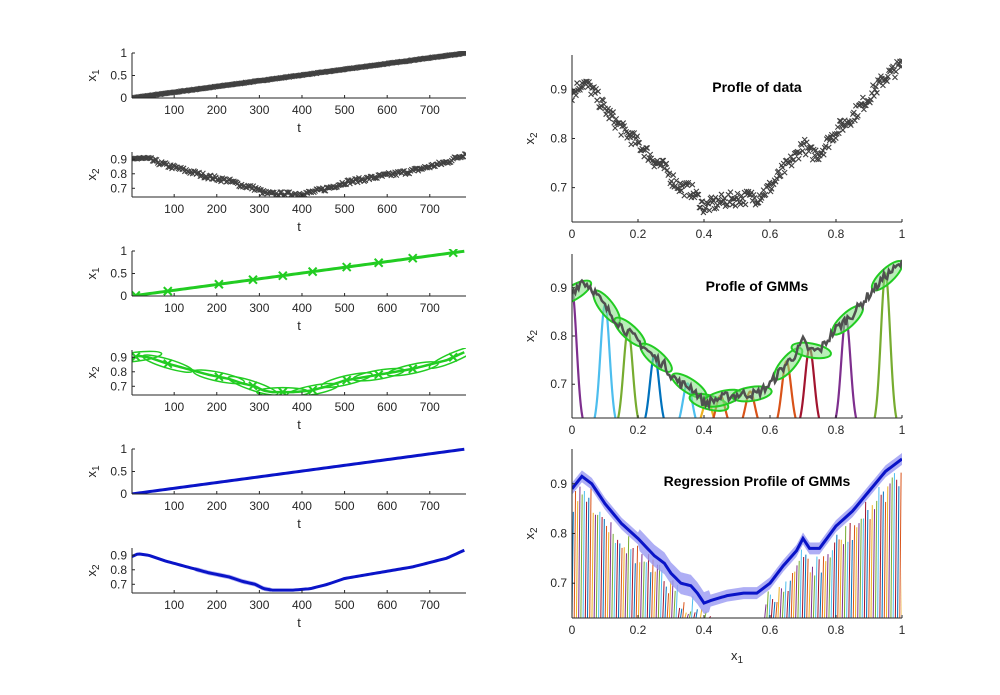  I want to click on chart-title: Profle of data, so click(757, 87).